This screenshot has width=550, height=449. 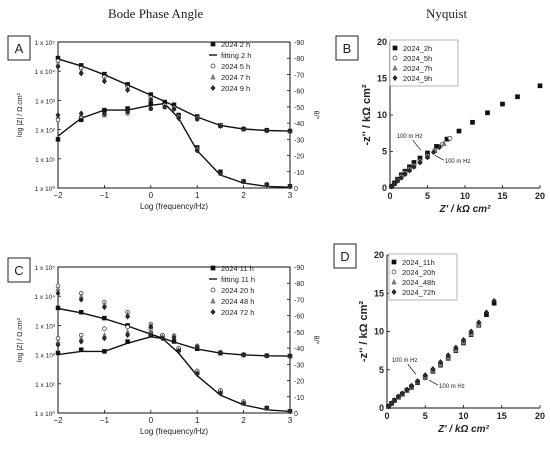 What do you see at coordinates (20, 114) in the screenshot?
I see `y-axis-label: log |Z| / Ω.cm²` at bounding box center [20, 114].